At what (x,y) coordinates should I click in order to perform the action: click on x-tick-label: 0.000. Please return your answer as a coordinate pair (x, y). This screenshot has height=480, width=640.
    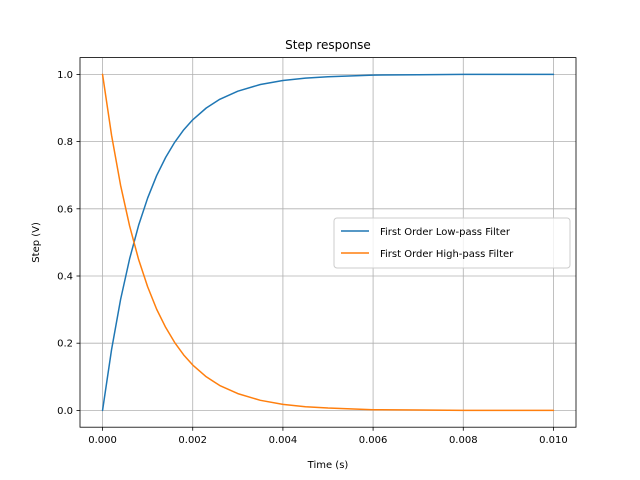
    Looking at the image, I should click on (102, 440).